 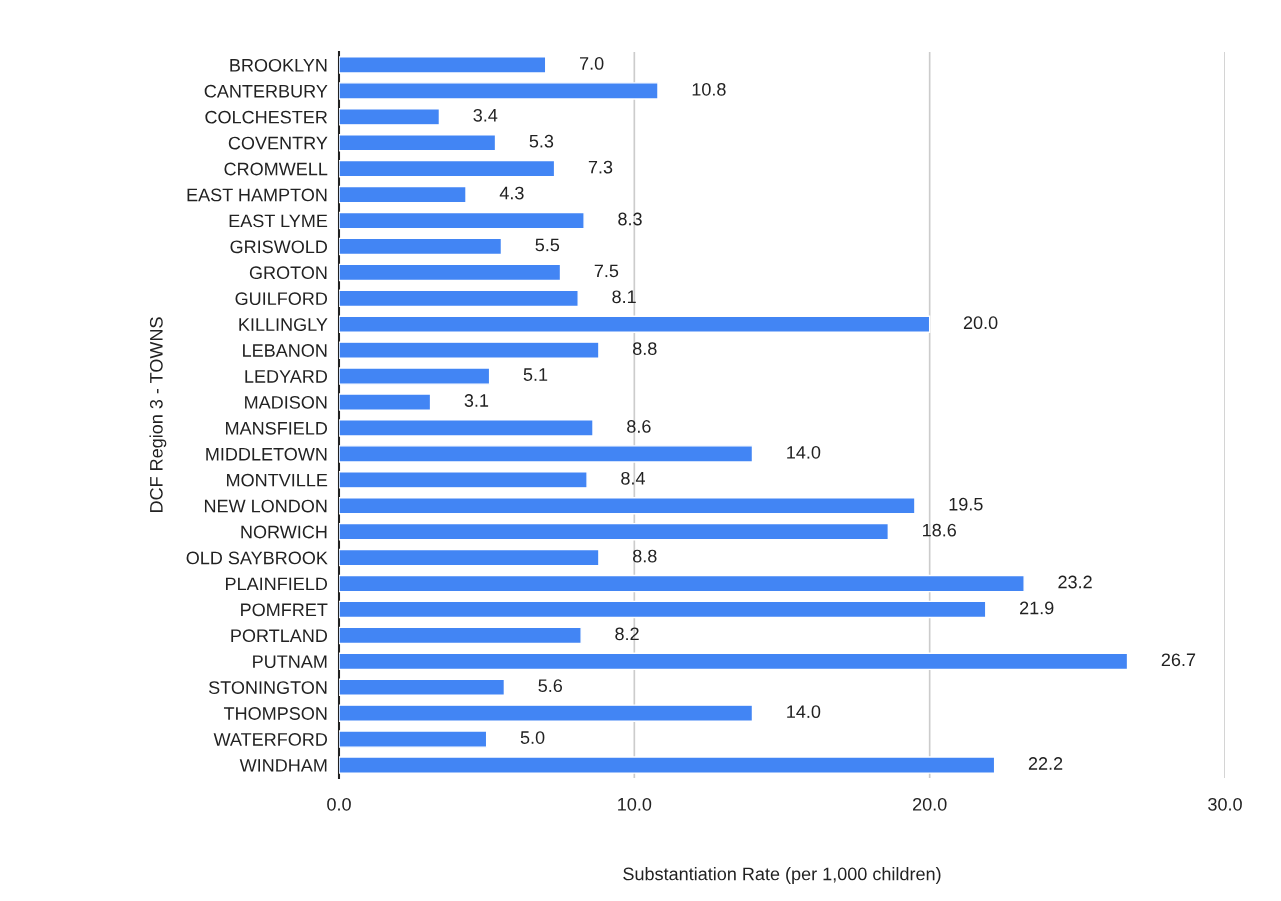 What do you see at coordinates (266, 454) in the screenshot?
I see `y-tick-label: MIDDLETOWN` at bounding box center [266, 454].